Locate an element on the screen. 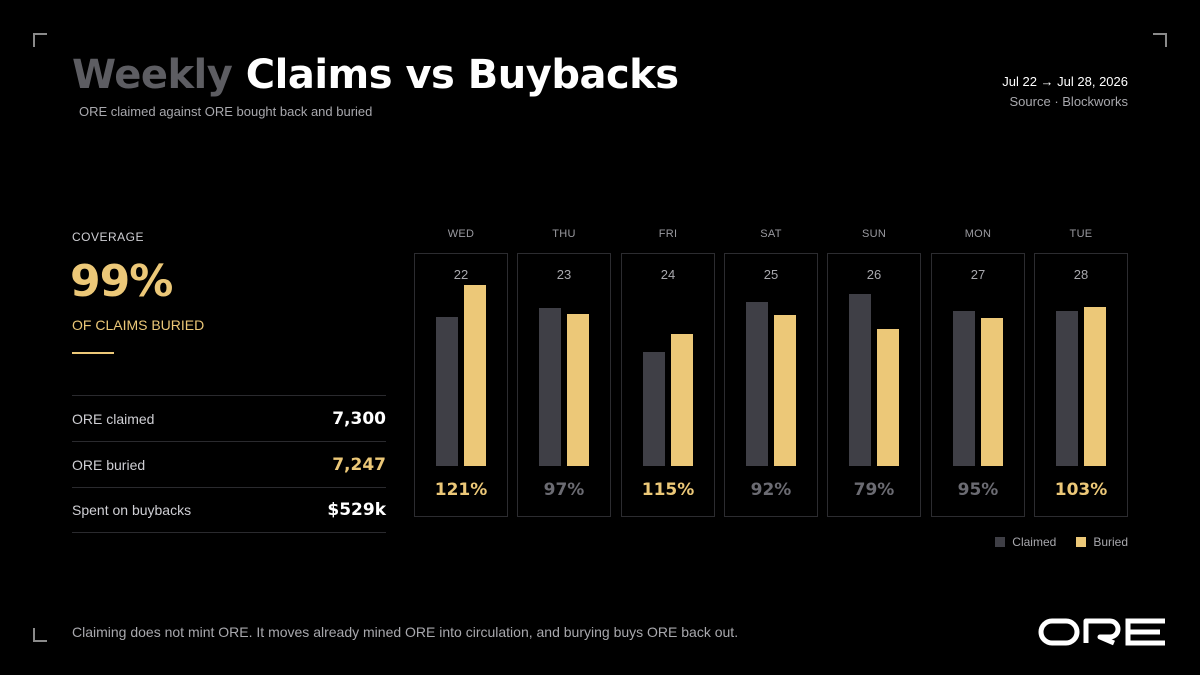 The width and height of the screenshot is (1200, 675). day-label-fri: FRI is located at coordinates (668, 234).